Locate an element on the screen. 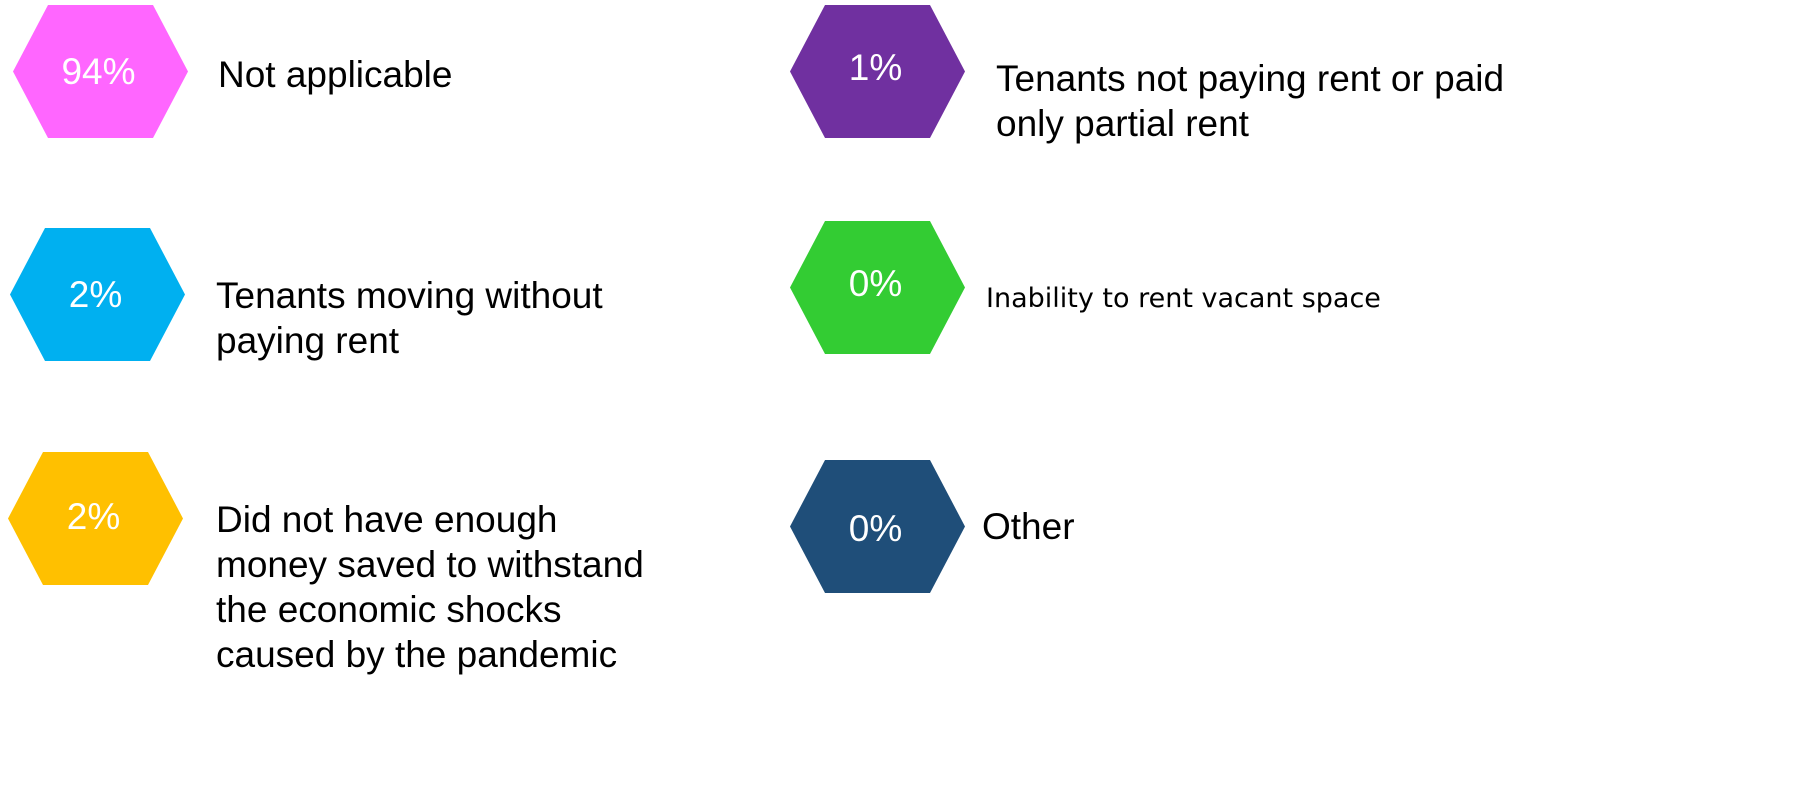 The image size is (1819, 798). label-line: Not applicable is located at coordinates (335, 74).